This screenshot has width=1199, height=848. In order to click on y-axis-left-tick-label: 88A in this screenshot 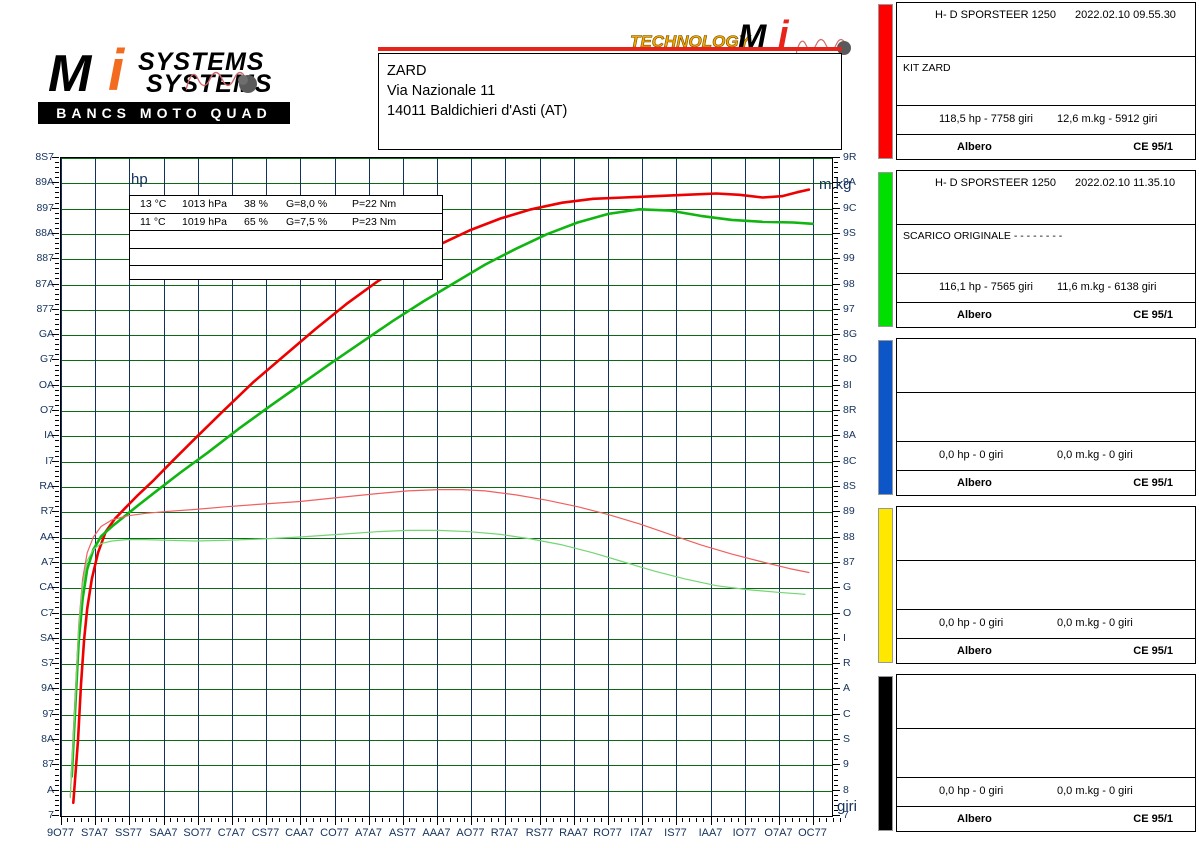, I will do `click(44, 232)`.